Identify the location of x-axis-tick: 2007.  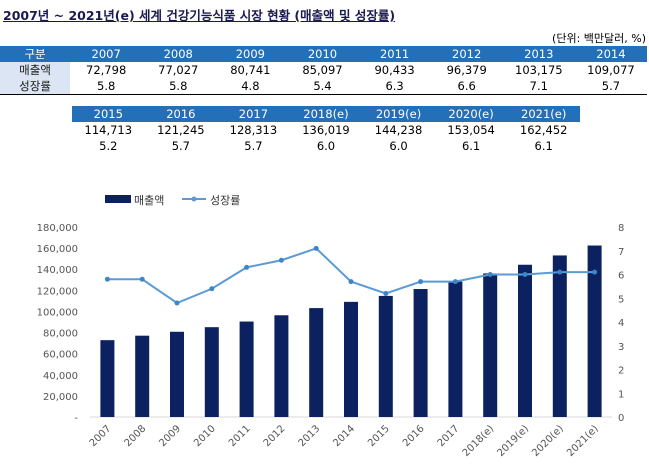
(101, 436).